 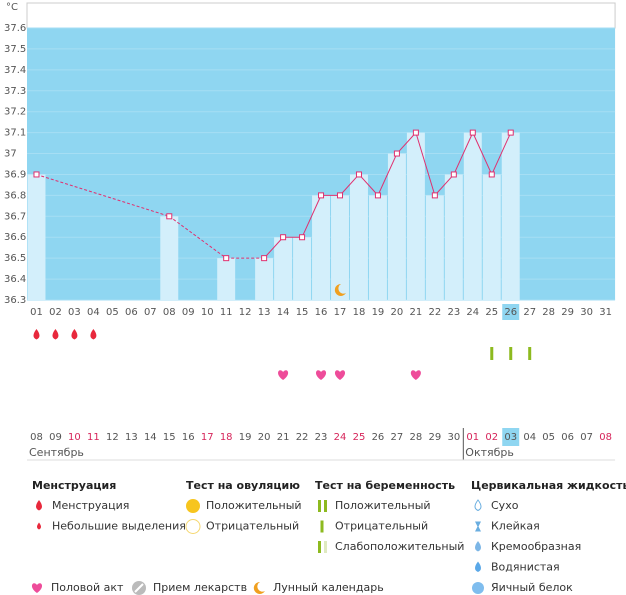 What do you see at coordinates (340, 312) in the screenshot?
I see `day-label: 17` at bounding box center [340, 312].